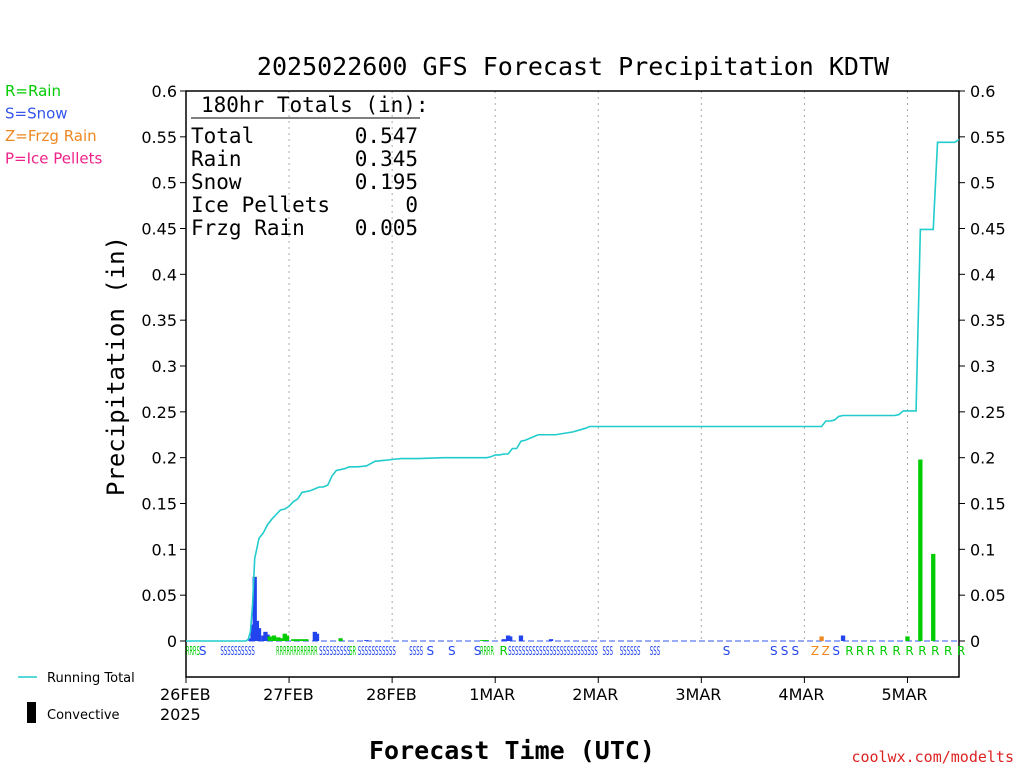  Describe the element at coordinates (31, 712) in the screenshot. I see `convective-swatch` at that location.